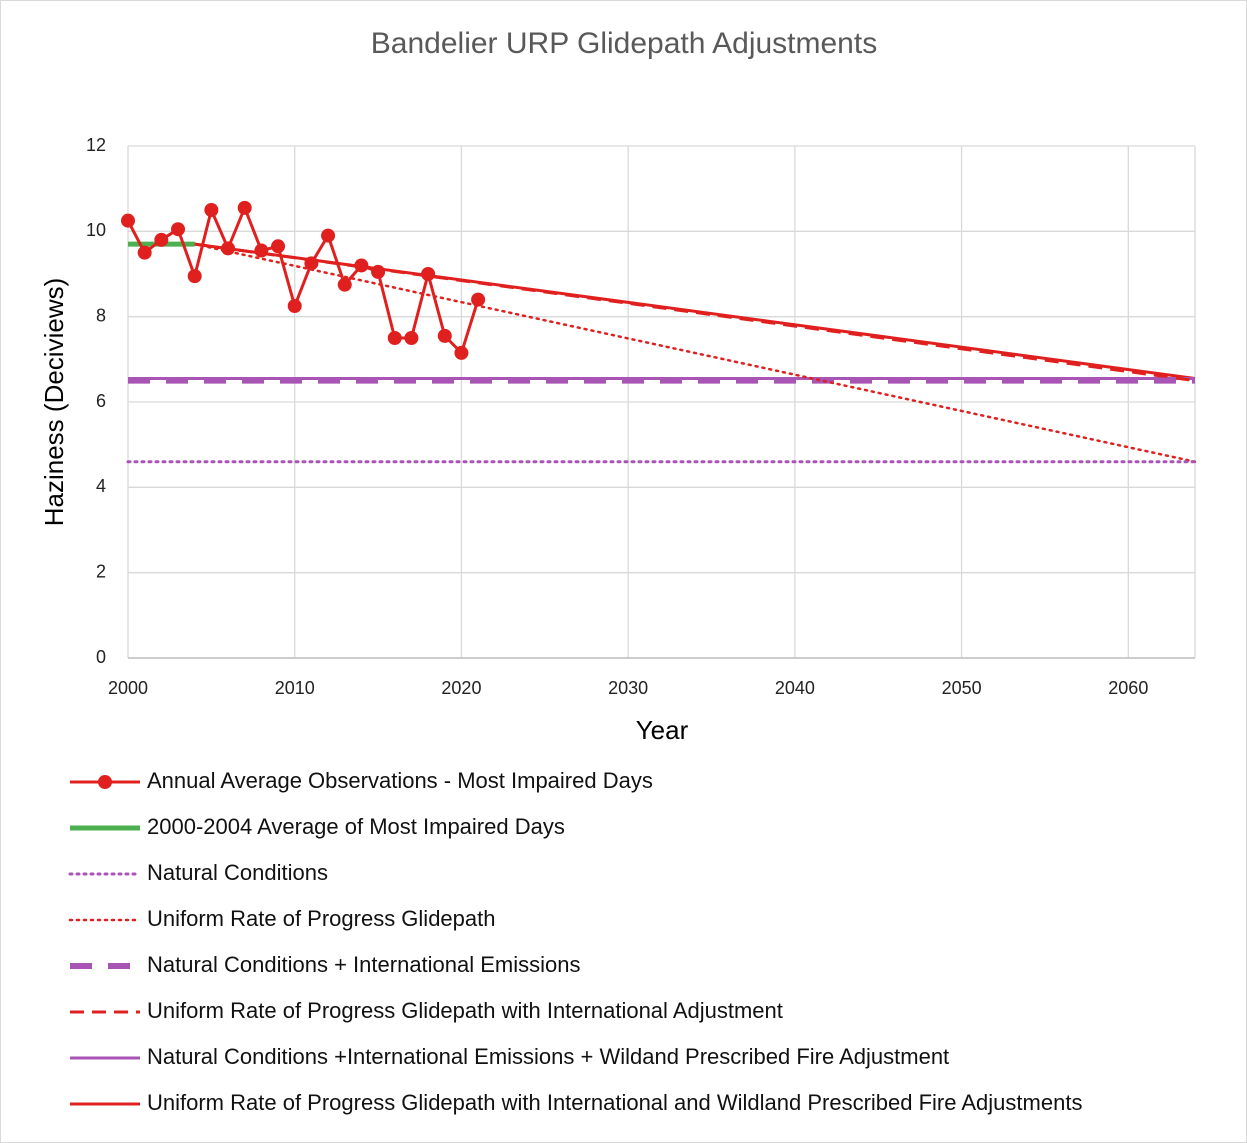 The width and height of the screenshot is (1247, 1143). What do you see at coordinates (105, 782) in the screenshot?
I see `legend-marker` at bounding box center [105, 782].